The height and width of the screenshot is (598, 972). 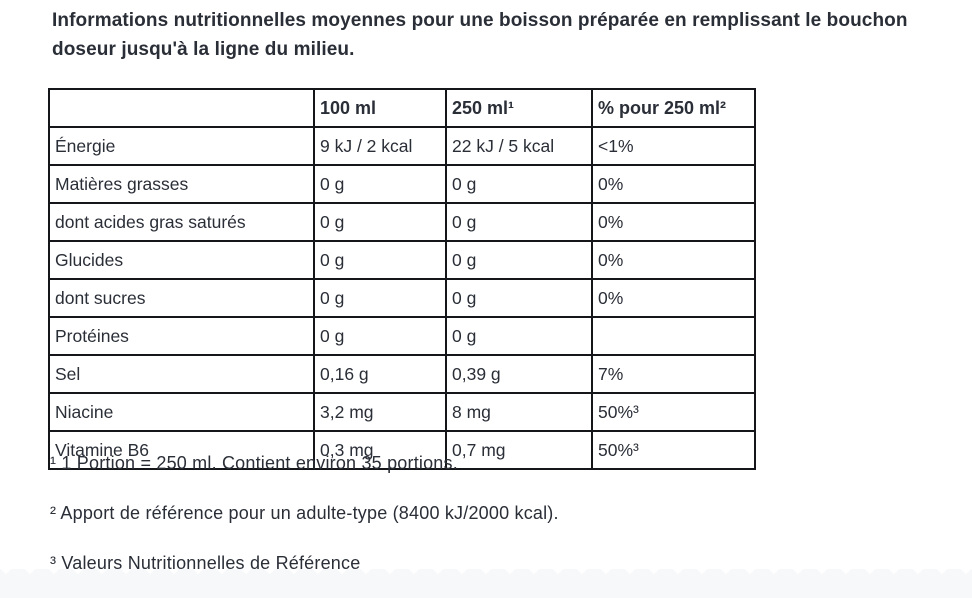 I want to click on nutrient-label-cell: Protéines, so click(x=181, y=336).